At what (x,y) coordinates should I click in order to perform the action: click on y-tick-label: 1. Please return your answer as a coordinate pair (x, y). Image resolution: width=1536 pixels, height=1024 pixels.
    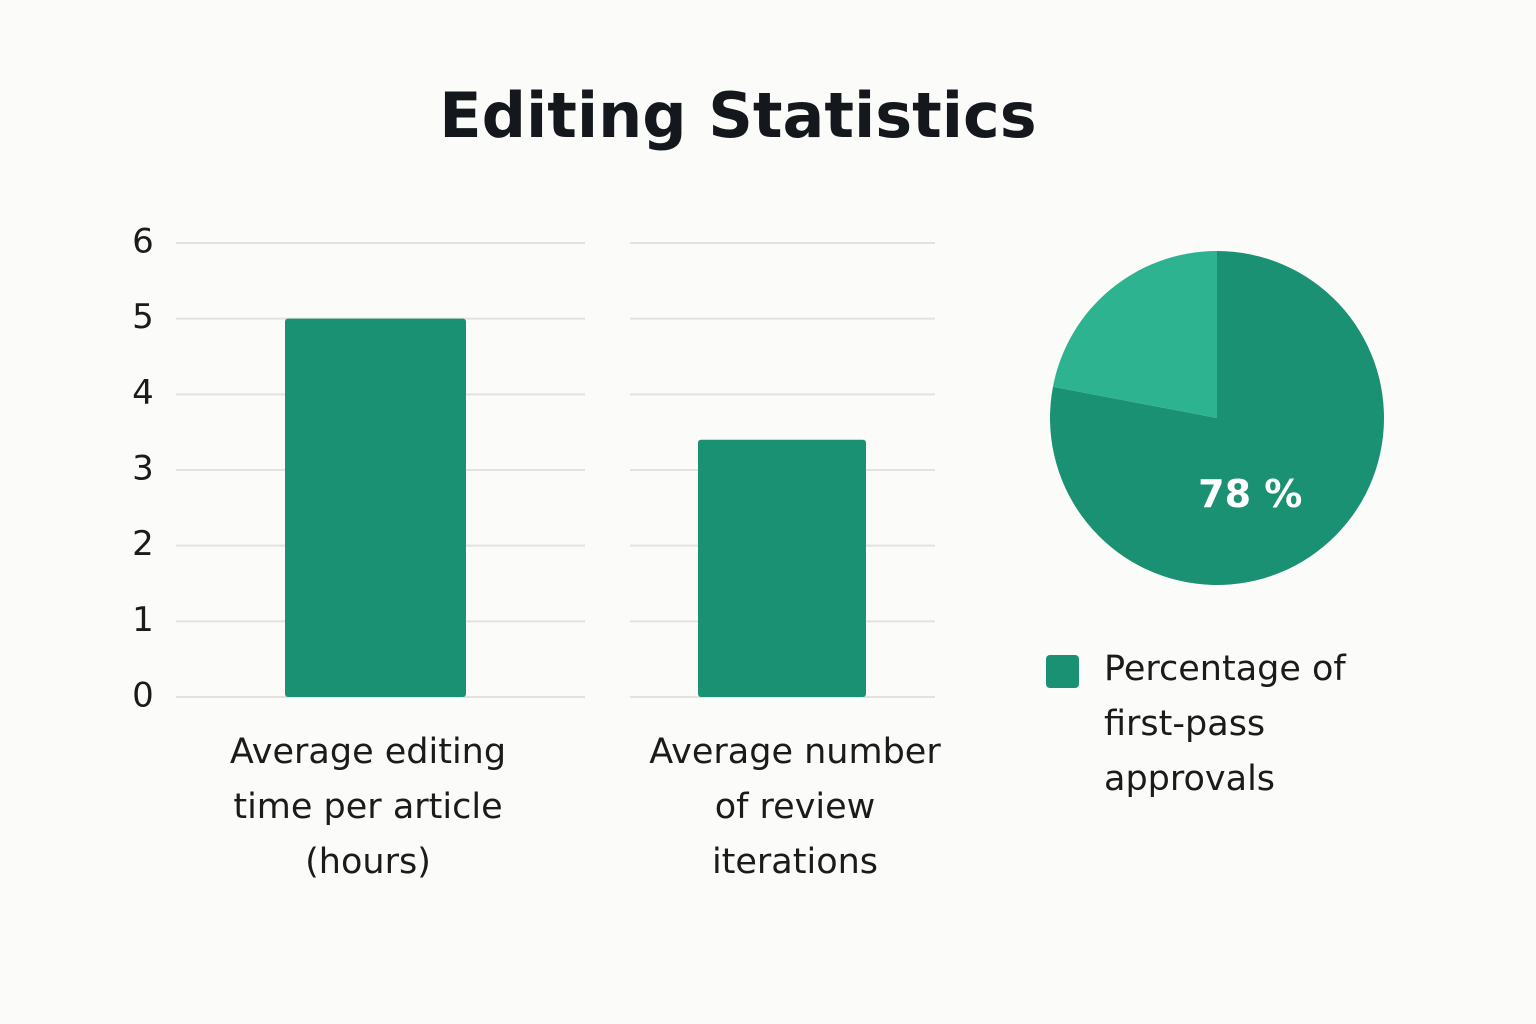
    Looking at the image, I should click on (143, 620).